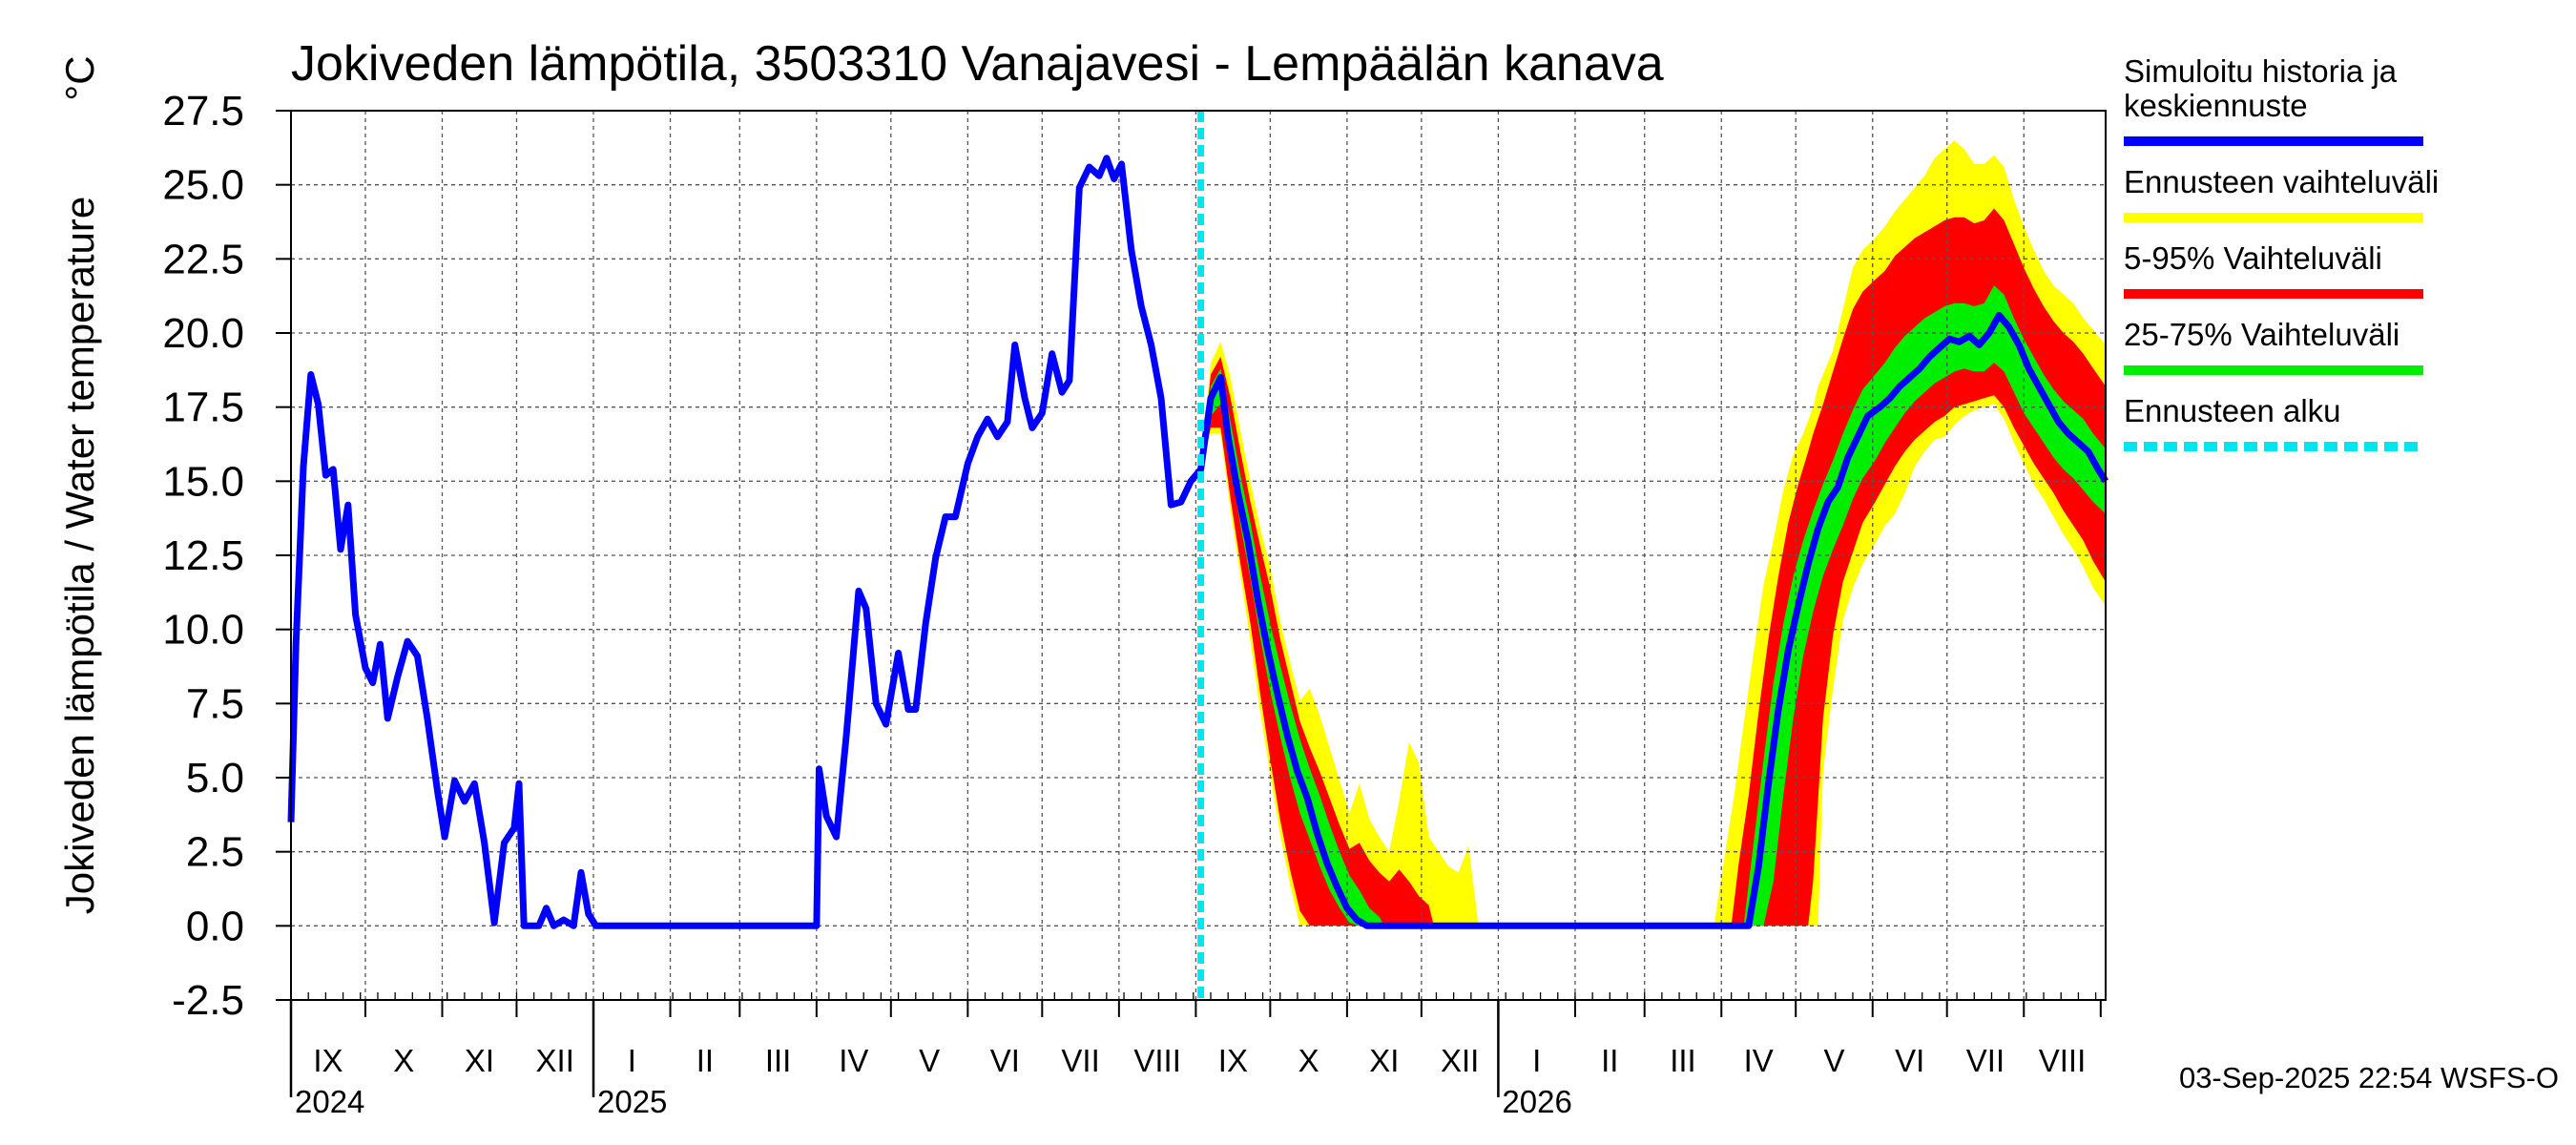  What do you see at coordinates (2216, 106) in the screenshot?
I see `legend-label: keskiennuste` at bounding box center [2216, 106].